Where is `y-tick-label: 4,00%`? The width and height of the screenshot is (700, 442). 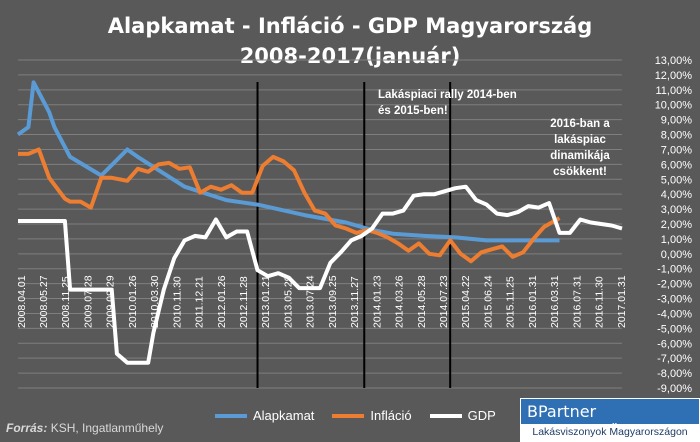 y-tick-label: 4,00% is located at coordinates (676, 195).